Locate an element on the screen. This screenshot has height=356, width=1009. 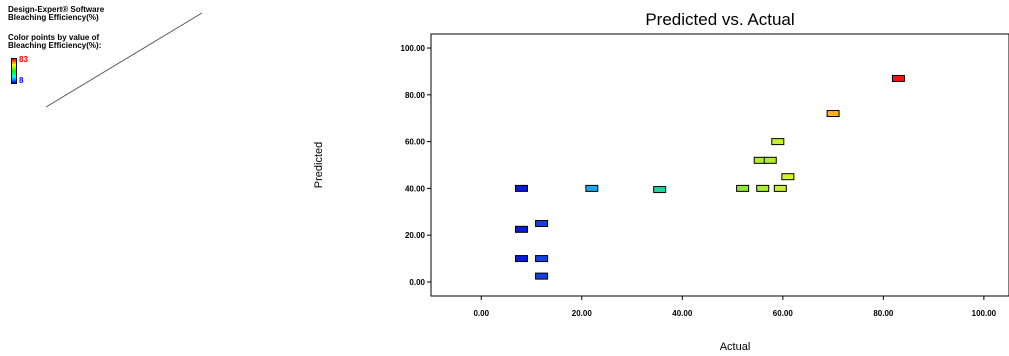
software-label: Design-Expert® Software is located at coordinates (56, 9).